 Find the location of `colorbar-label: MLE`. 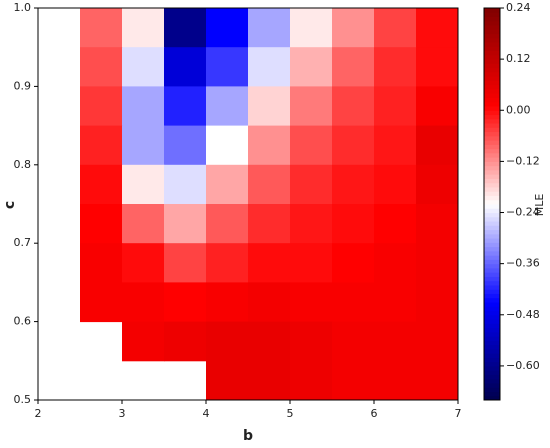

colorbar-label: MLE is located at coordinates (539, 205).